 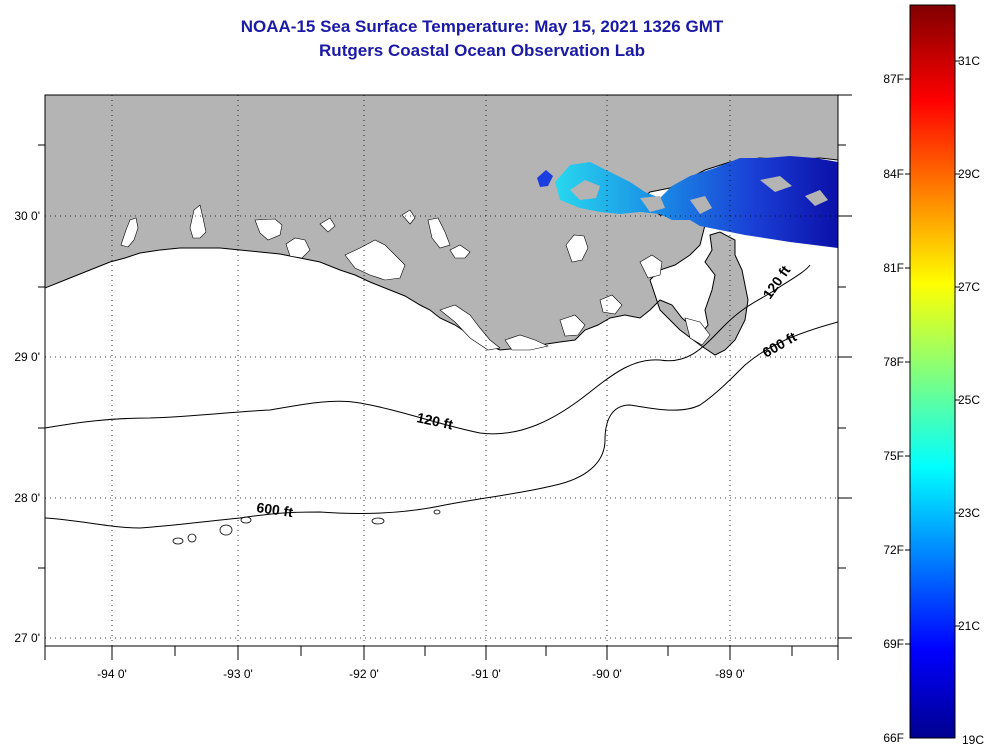 What do you see at coordinates (27, 498) in the screenshot?
I see `lat-tick-28: 28 0'` at bounding box center [27, 498].